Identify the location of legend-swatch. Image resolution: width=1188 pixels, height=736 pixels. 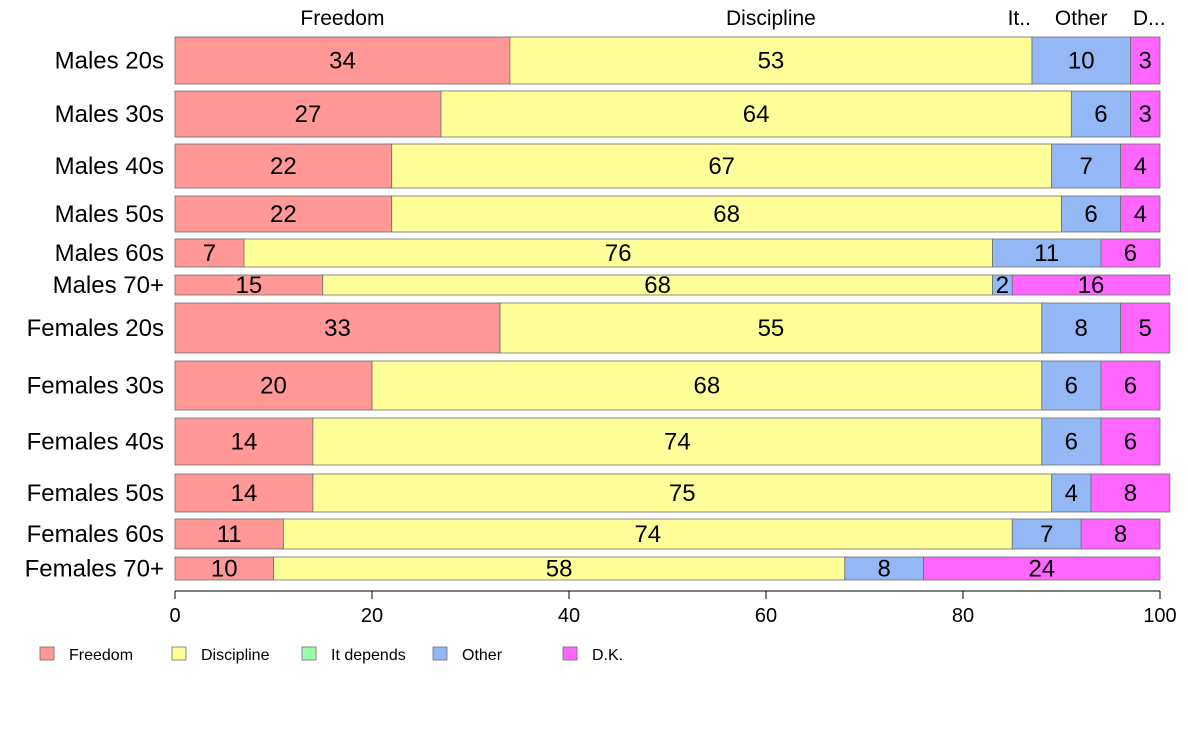
(179, 653).